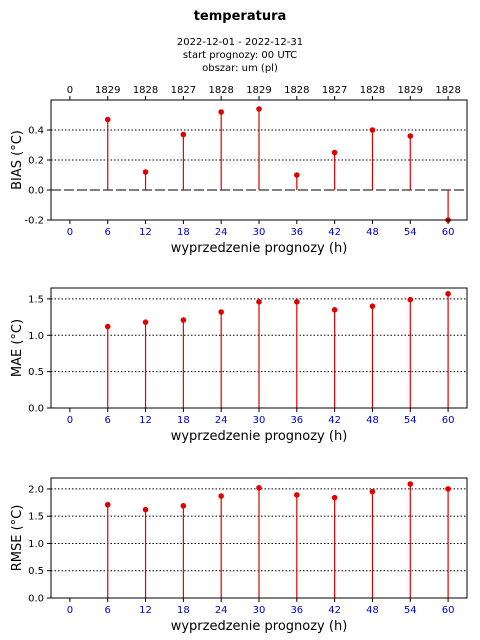  I want to click on y-tick-label: 0.2, so click(36, 161).